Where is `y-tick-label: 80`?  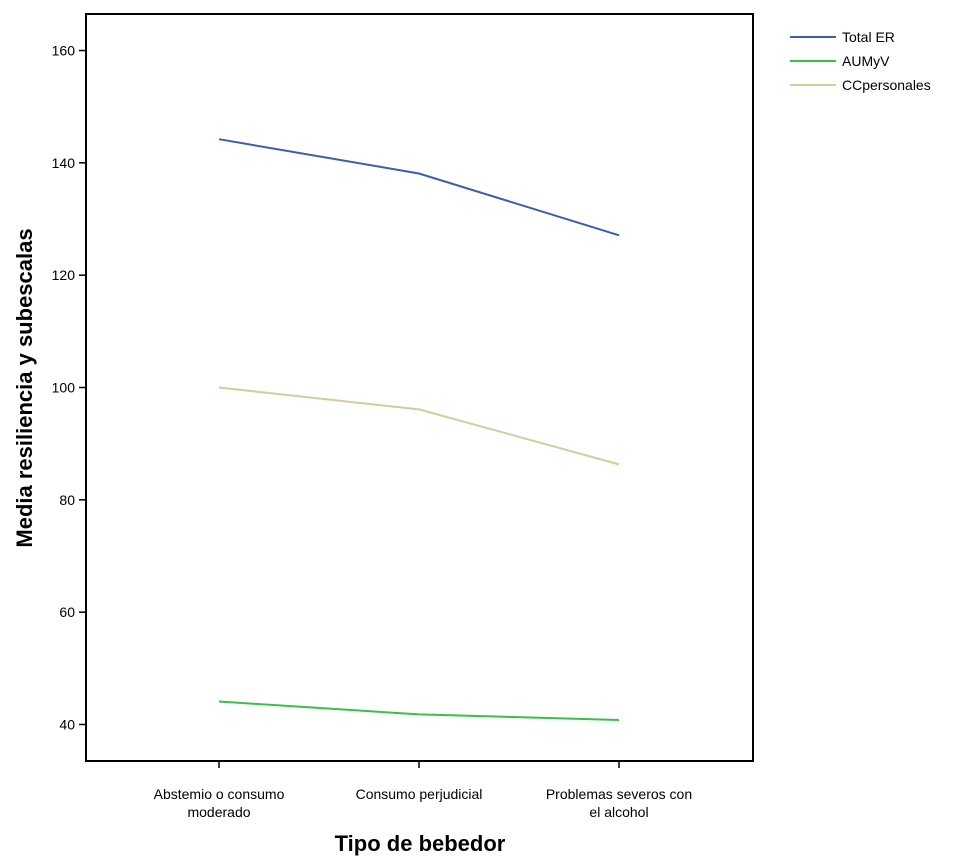
y-tick-label: 80 is located at coordinates (67, 500).